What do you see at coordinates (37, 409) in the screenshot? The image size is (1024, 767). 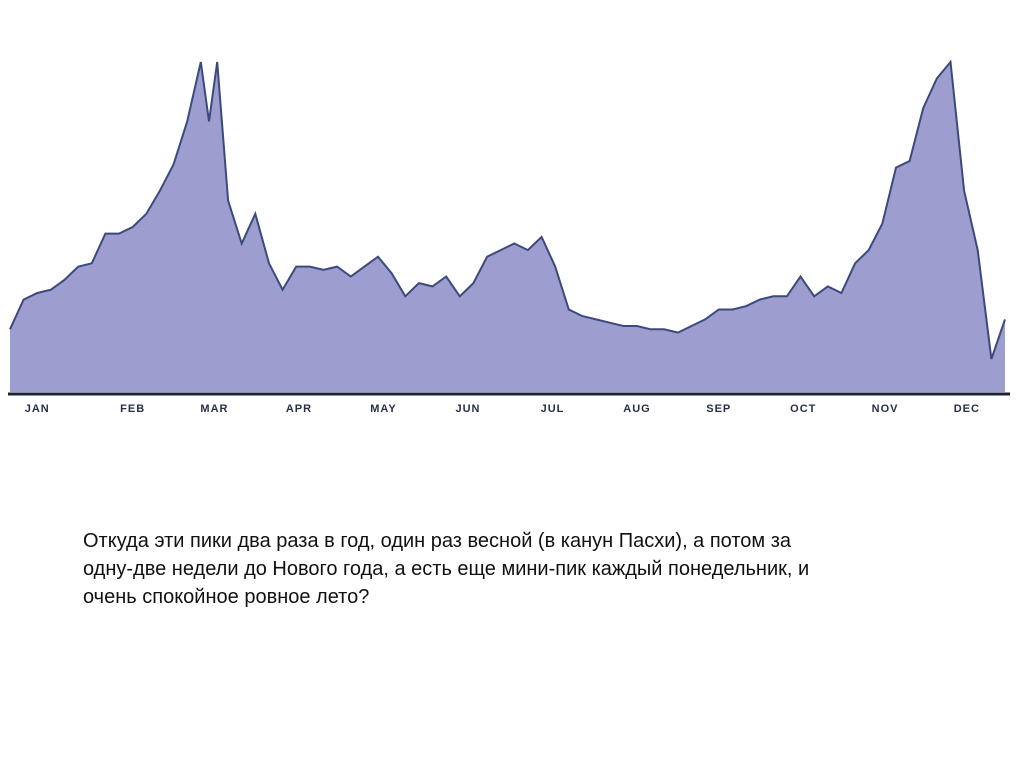 I see `x-tick-label: JAN` at bounding box center [37, 409].